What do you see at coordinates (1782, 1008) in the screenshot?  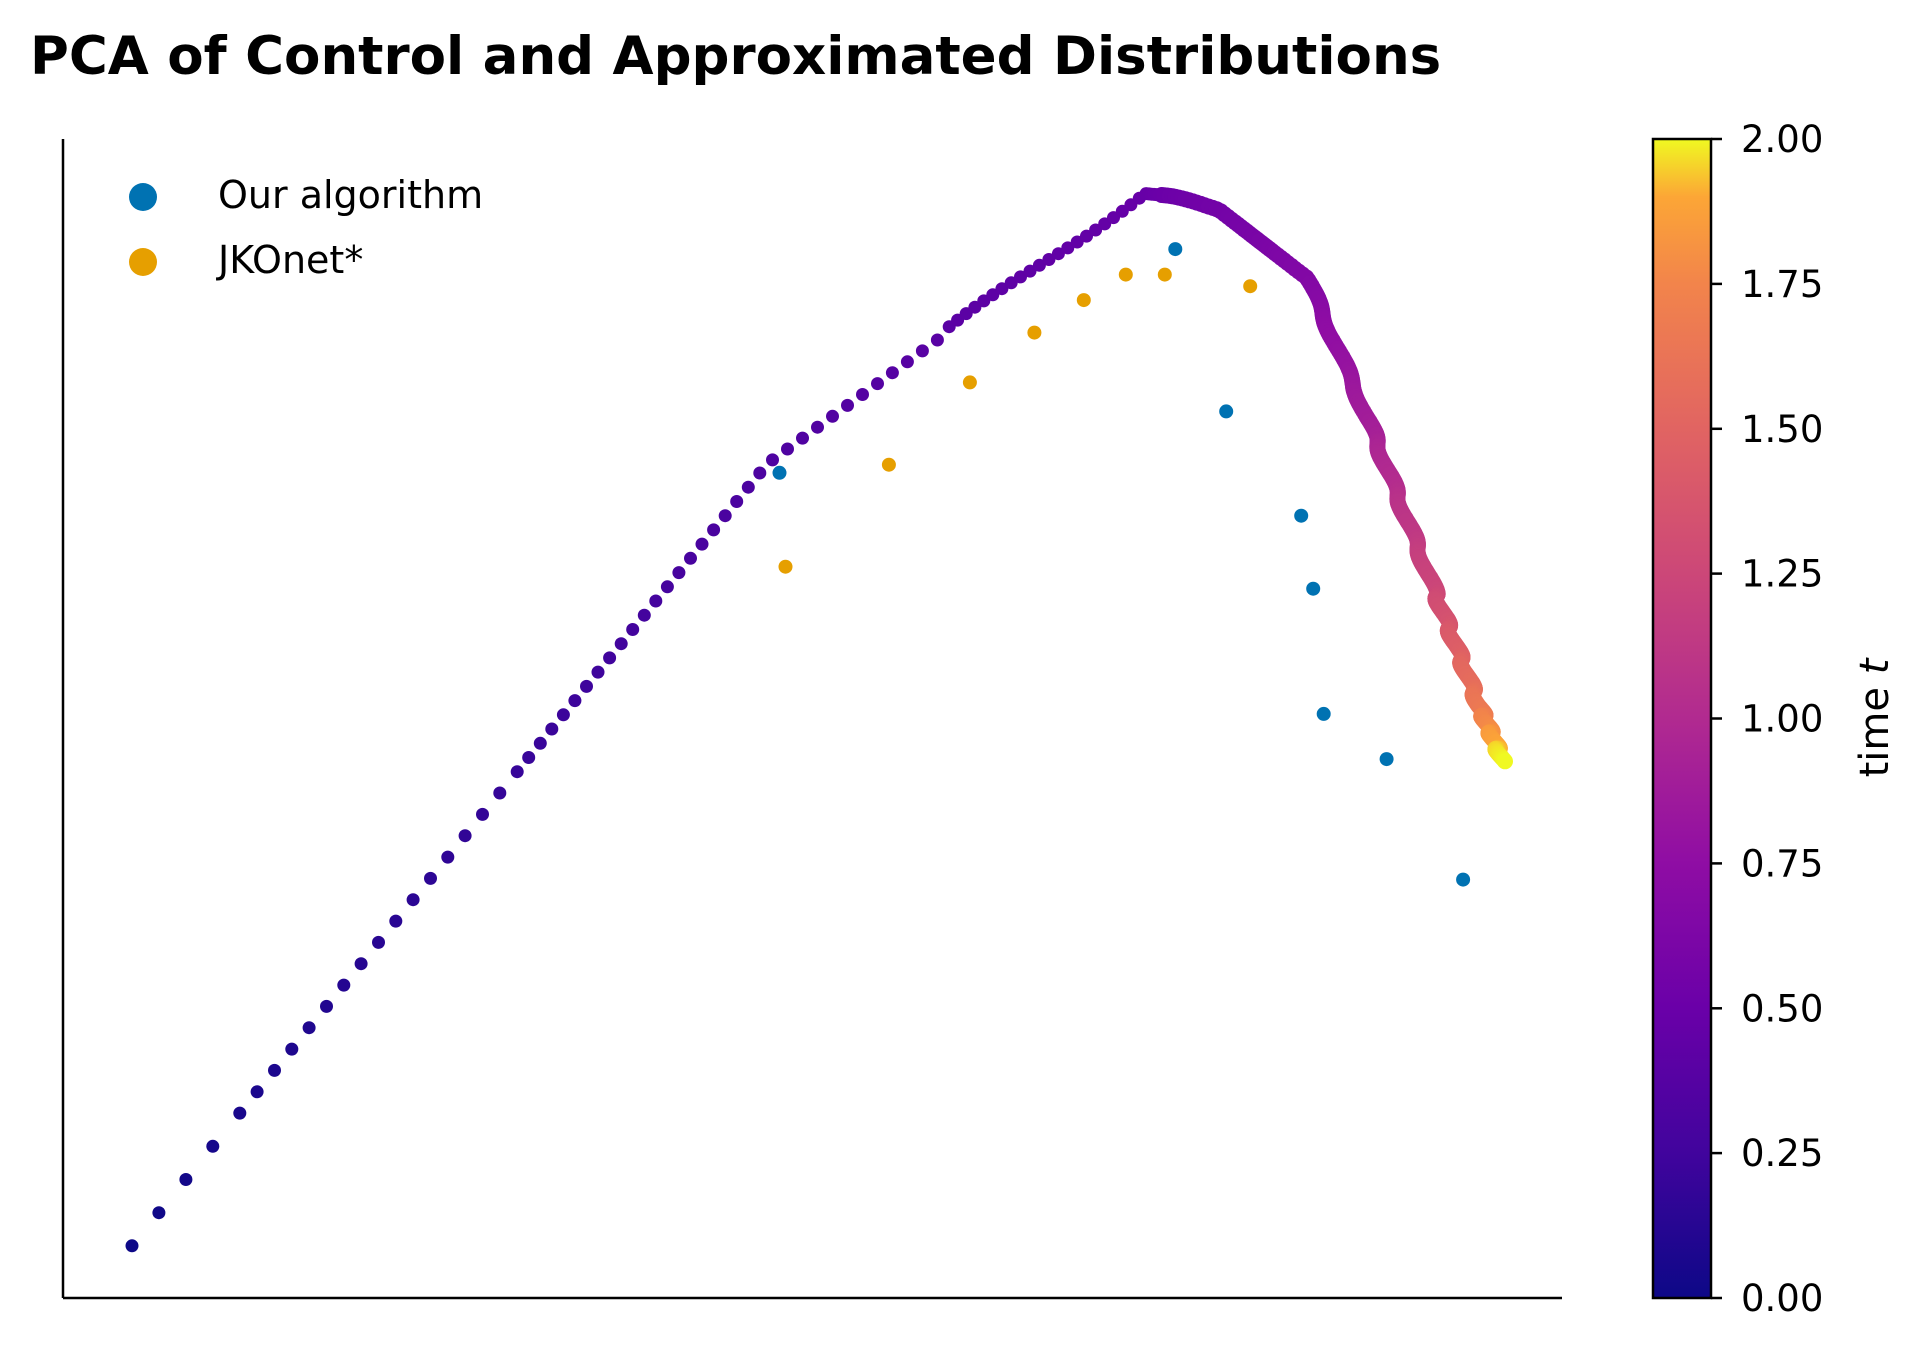 I see `colorbar-tick-label: 0.50` at bounding box center [1782, 1008].